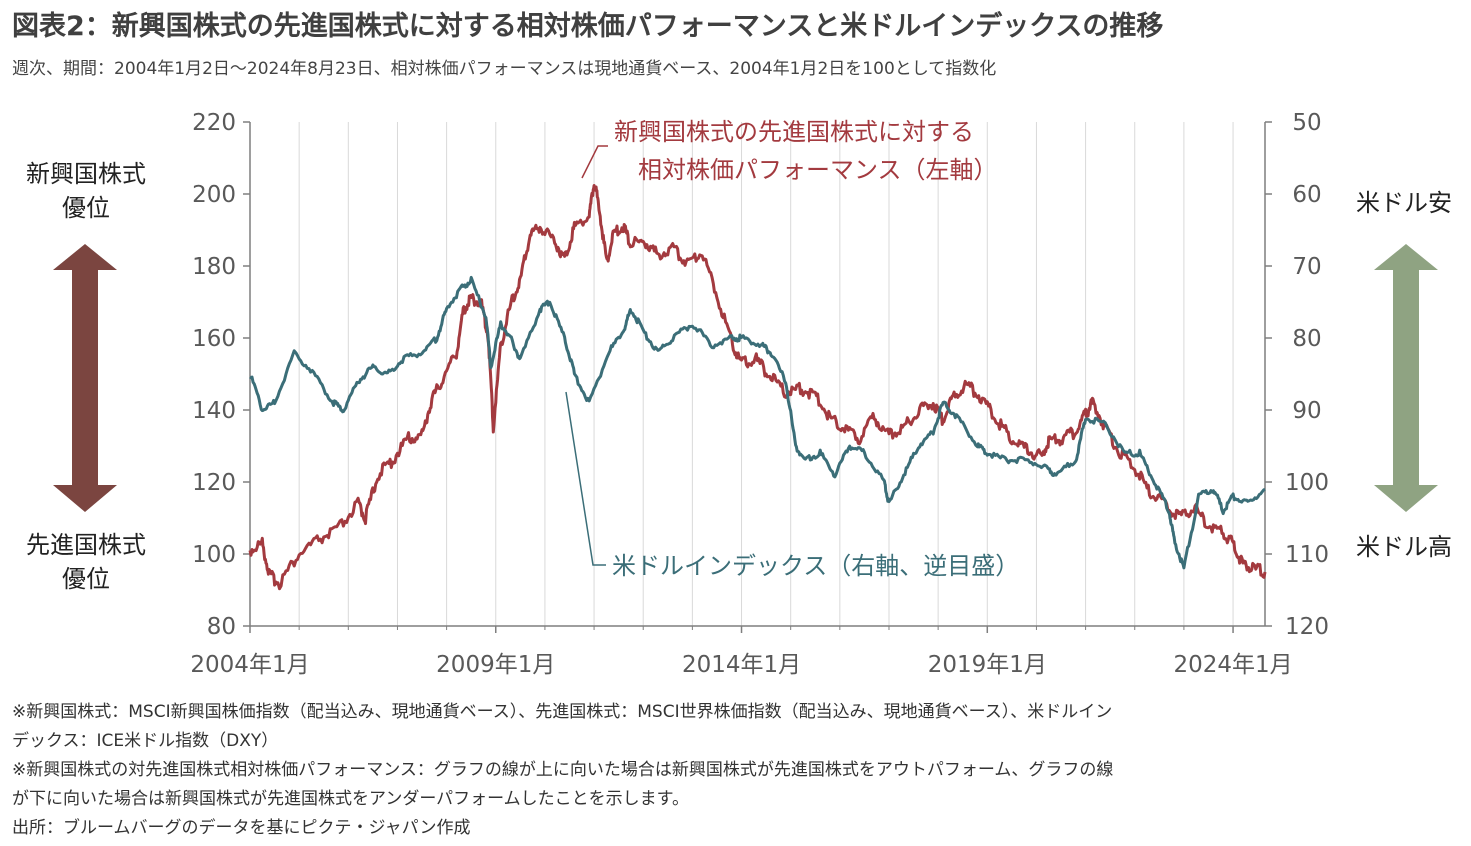  Describe the element at coordinates (495, 665) in the screenshot. I see `x-tick-label: 2009年1月` at that location.